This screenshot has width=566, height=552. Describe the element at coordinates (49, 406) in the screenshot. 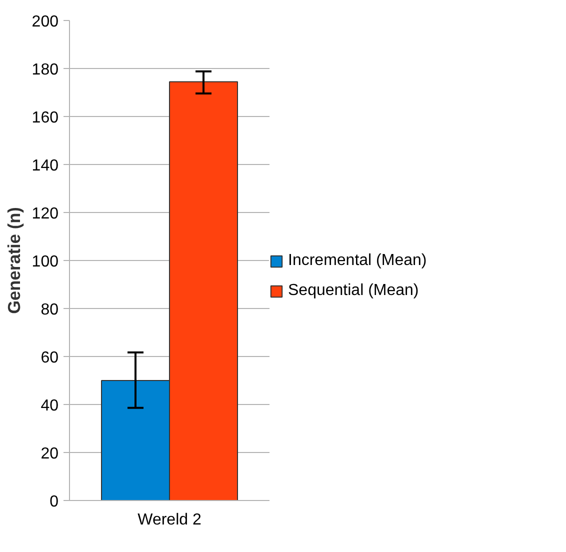

I see `y-tick-label: 40` at that location.